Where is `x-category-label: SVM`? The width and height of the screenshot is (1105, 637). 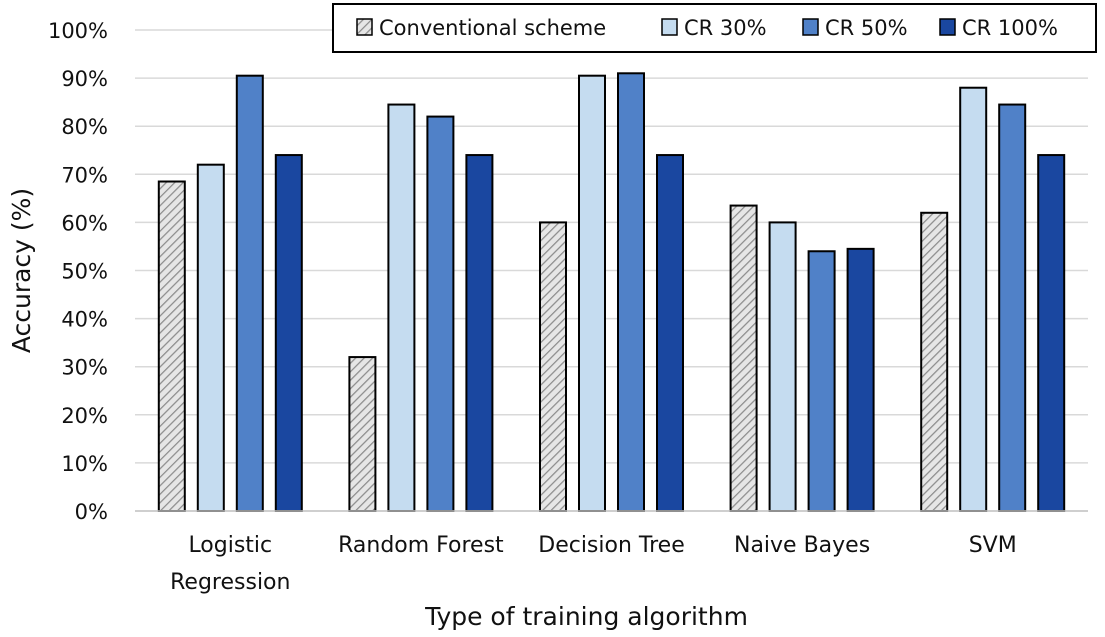
x-category-label: SVM is located at coordinates (993, 545).